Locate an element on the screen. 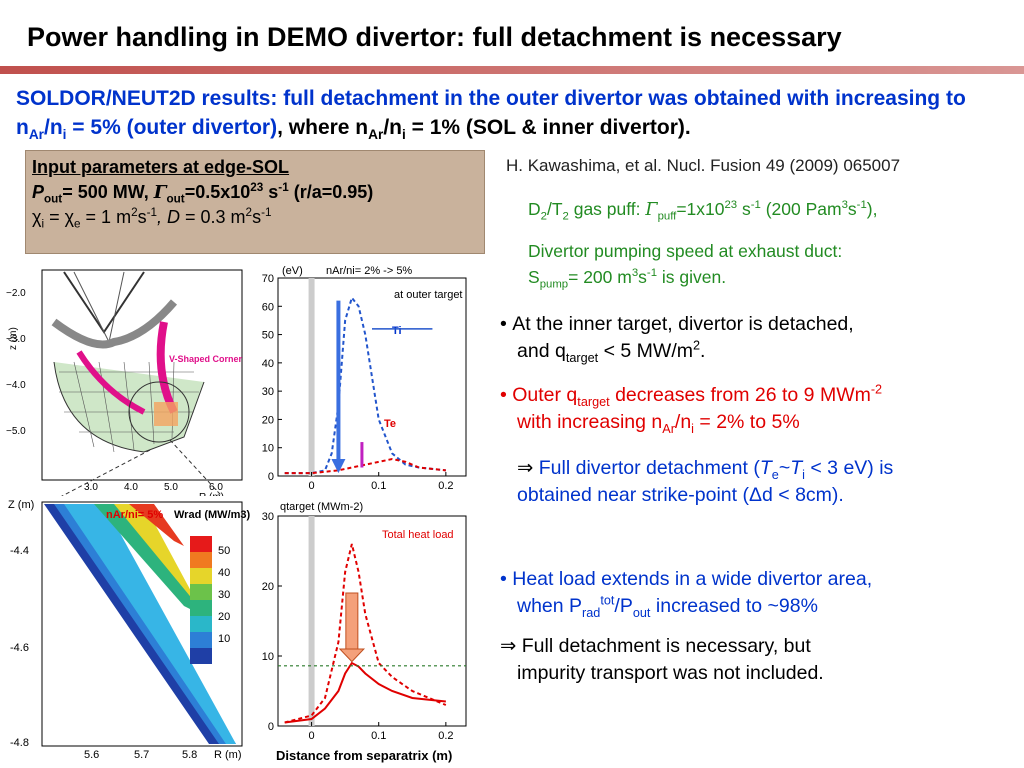  te-label: Te is located at coordinates (390, 424).